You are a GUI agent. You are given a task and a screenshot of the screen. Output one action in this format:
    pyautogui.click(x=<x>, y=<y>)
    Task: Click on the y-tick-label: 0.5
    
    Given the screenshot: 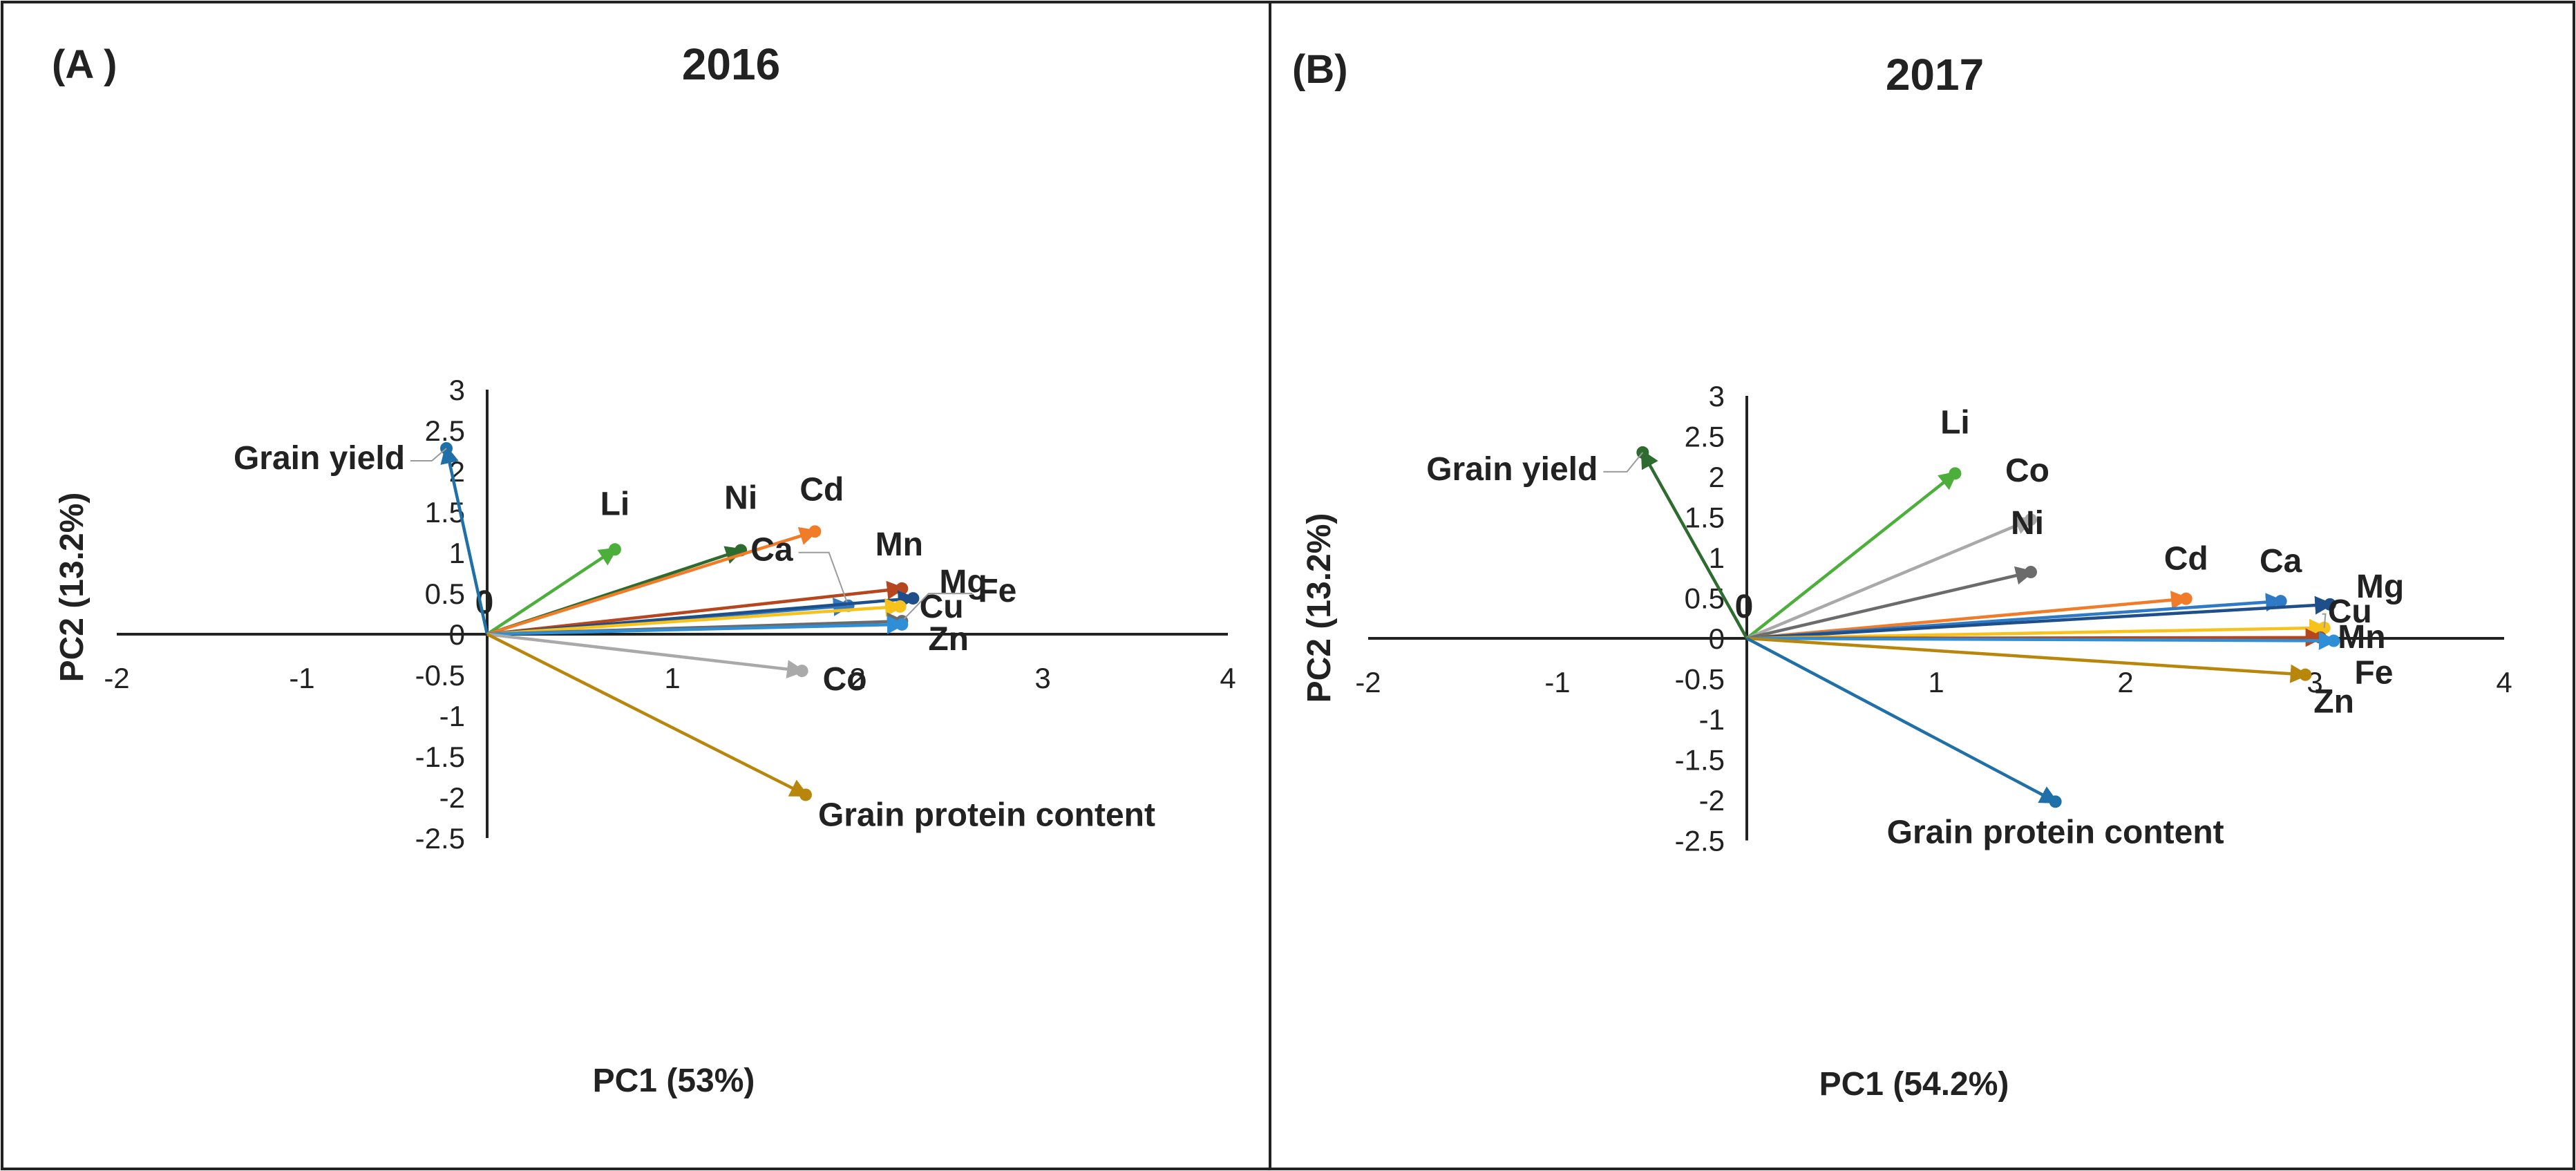 What is the action you would take?
    pyautogui.click(x=445, y=594)
    